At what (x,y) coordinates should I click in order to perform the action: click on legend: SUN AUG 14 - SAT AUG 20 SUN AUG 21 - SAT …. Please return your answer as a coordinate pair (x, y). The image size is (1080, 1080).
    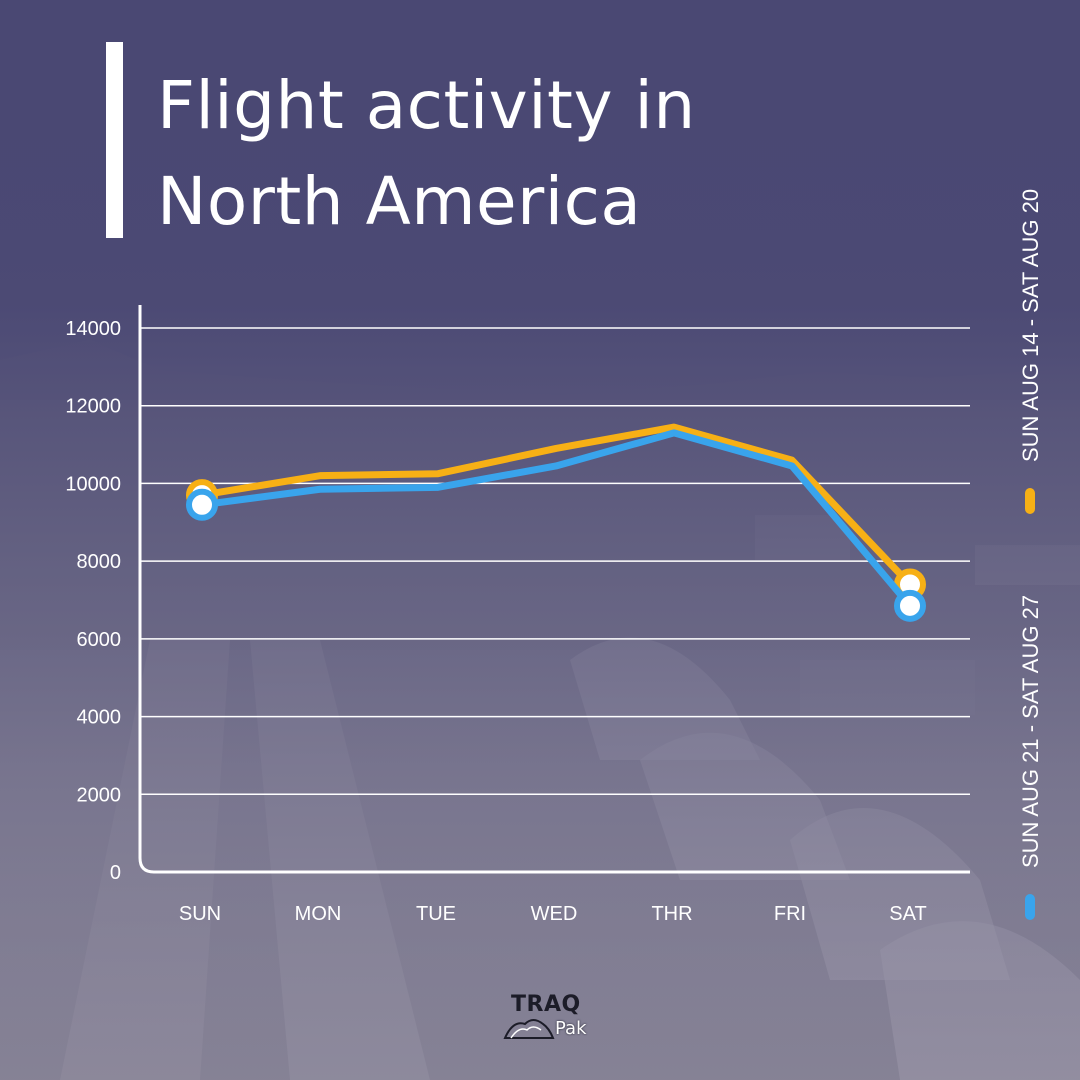
    Looking at the image, I should click on (1030, 554).